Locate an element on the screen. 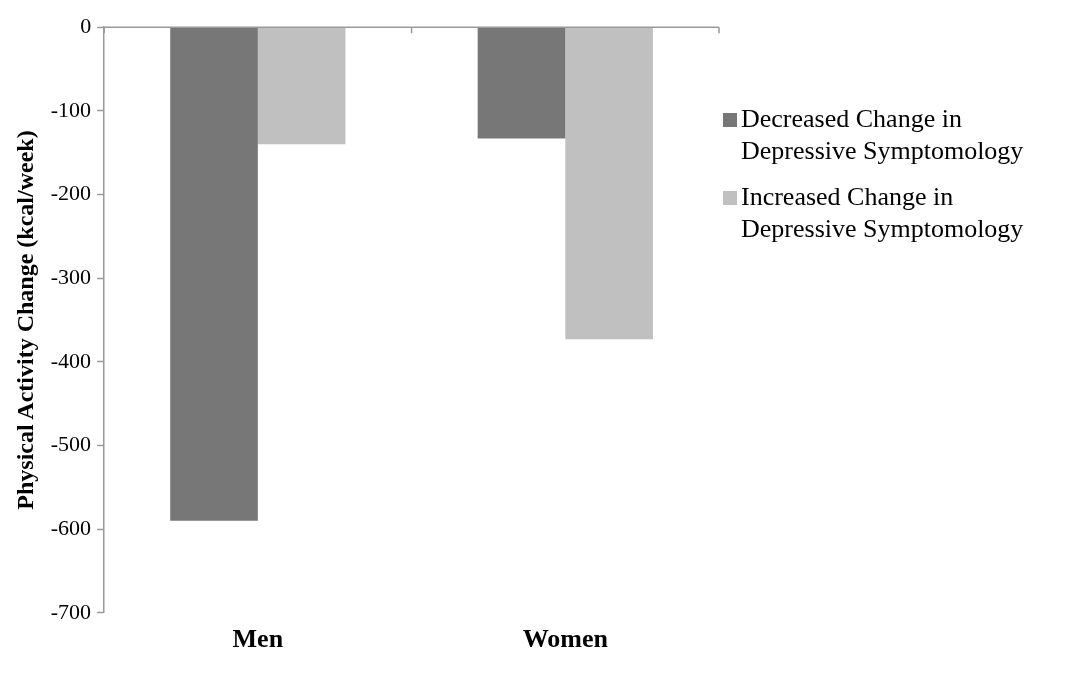 The height and width of the screenshot is (673, 1066). y-tick-label: -200 is located at coordinates (71, 193).